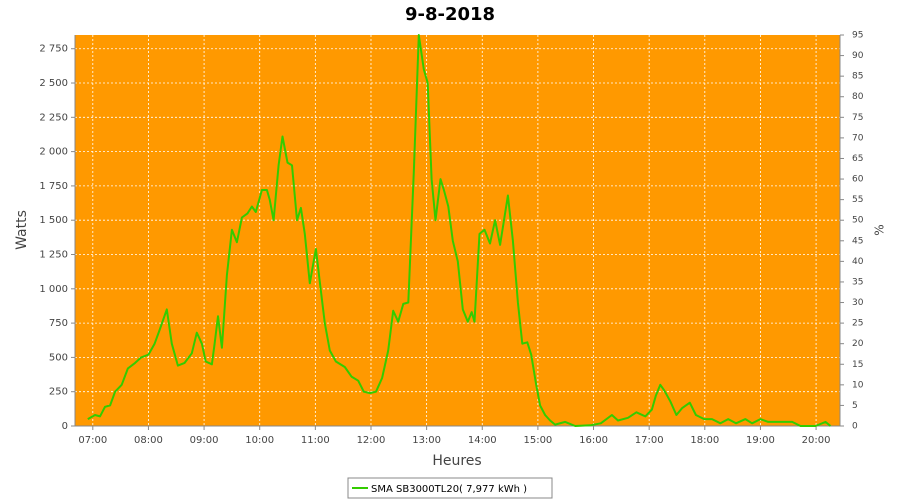 This screenshot has height=500, width=900. Describe the element at coordinates (65, 426) in the screenshot. I see `y-tick-label: 0` at that location.